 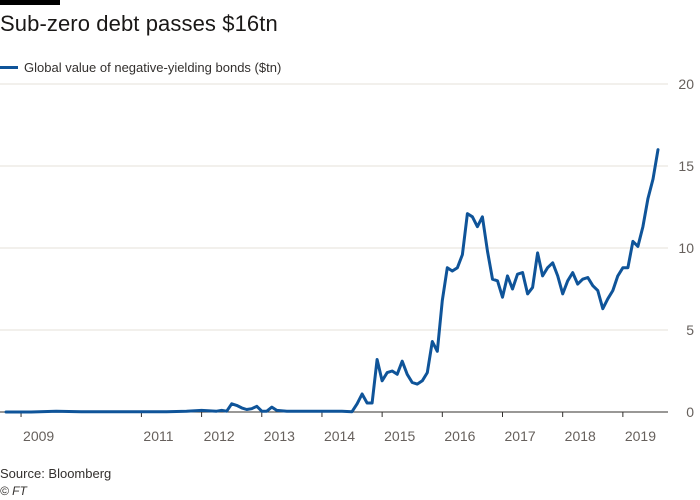 I want to click on y-tick-label: 10, so click(x=686, y=248).